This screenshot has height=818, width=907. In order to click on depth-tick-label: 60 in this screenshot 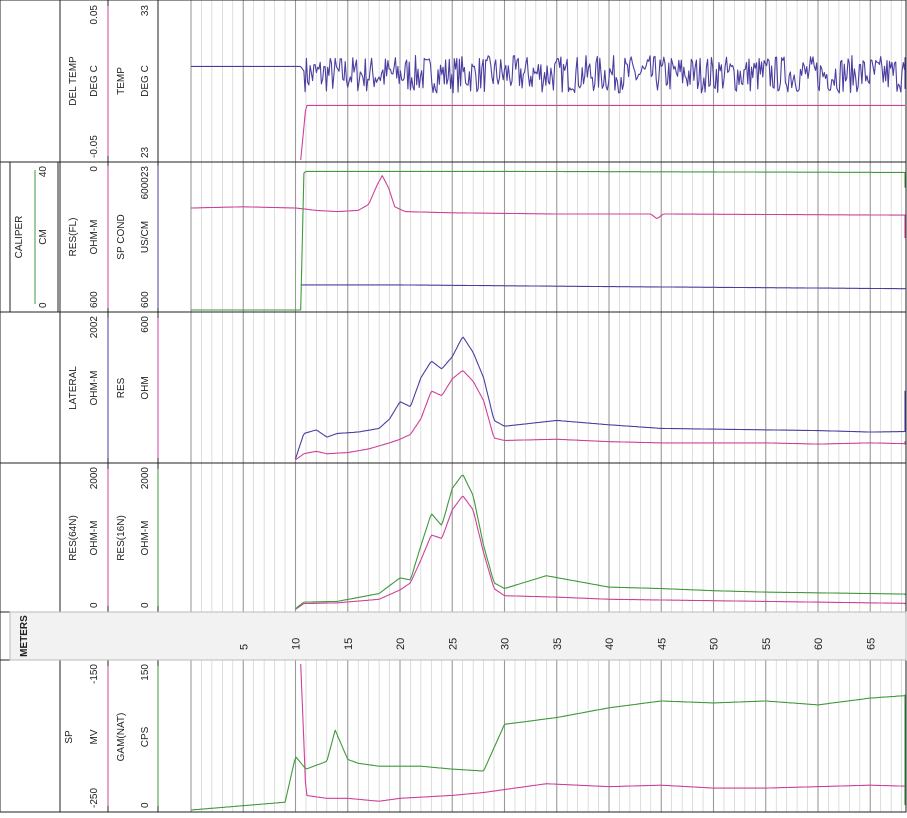, I will do `click(819, 644)`.